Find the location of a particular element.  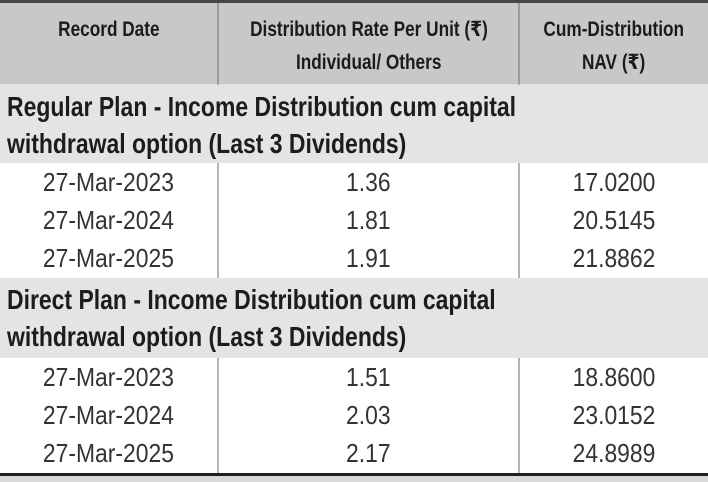

nav-value: 18.8600 is located at coordinates (614, 376).